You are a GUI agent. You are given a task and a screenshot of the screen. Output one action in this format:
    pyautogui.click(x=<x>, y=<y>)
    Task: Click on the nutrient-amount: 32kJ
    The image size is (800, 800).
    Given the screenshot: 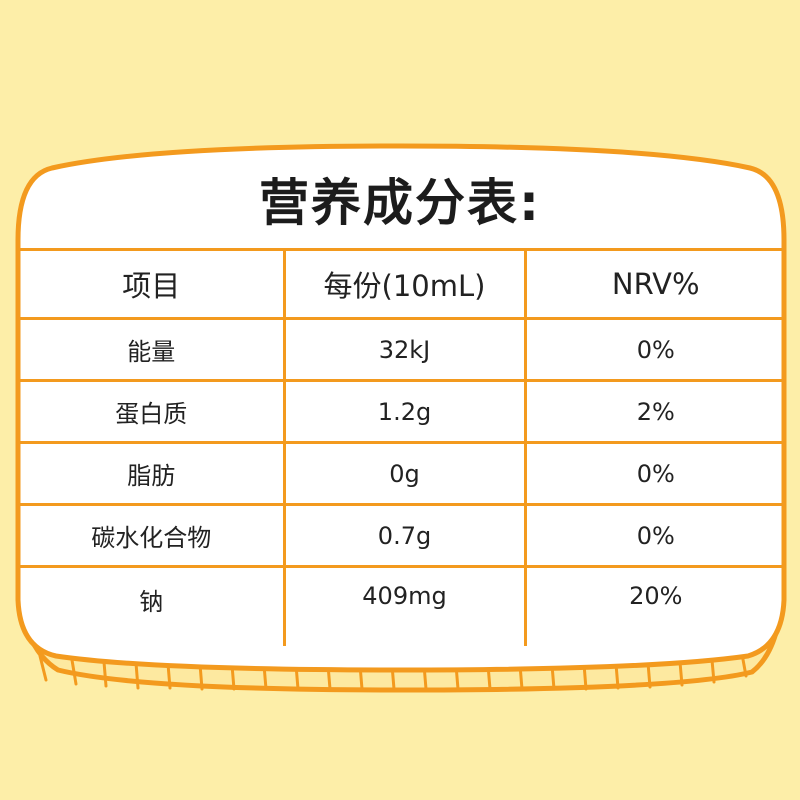 What is the action you would take?
    pyautogui.click(x=403, y=349)
    